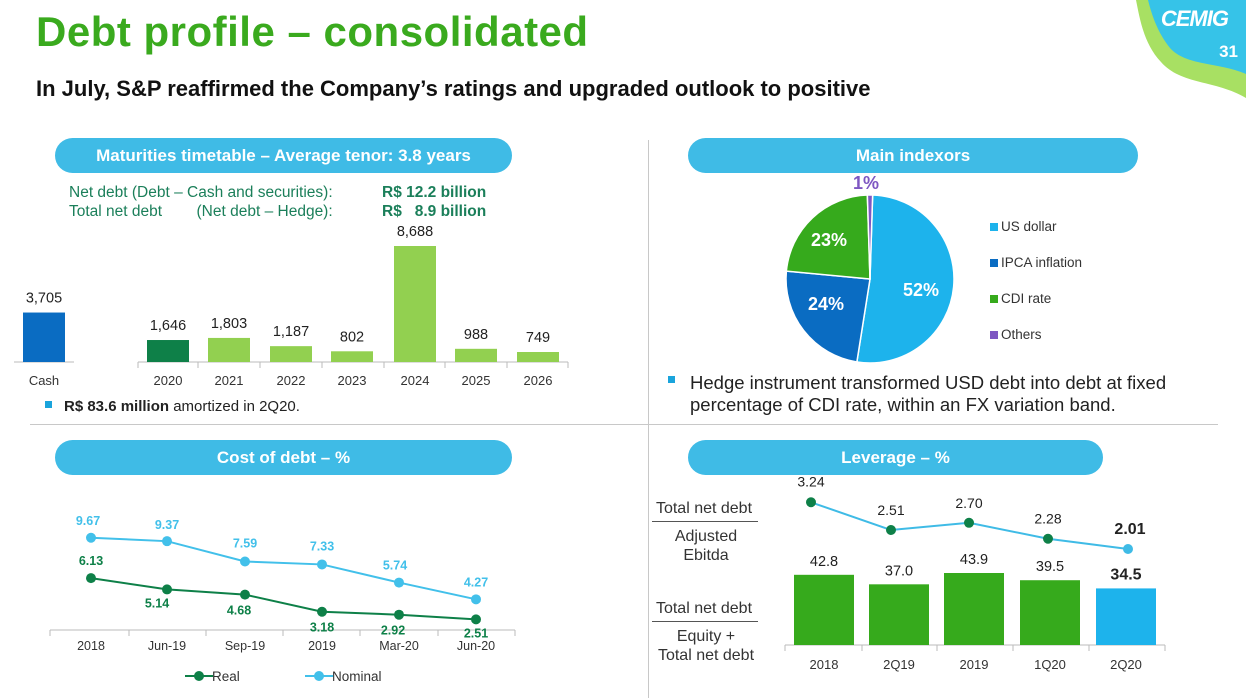 Image resolution: width=1246 pixels, height=698 pixels. I want to click on x-tick-label: Mar-20, so click(399, 646).